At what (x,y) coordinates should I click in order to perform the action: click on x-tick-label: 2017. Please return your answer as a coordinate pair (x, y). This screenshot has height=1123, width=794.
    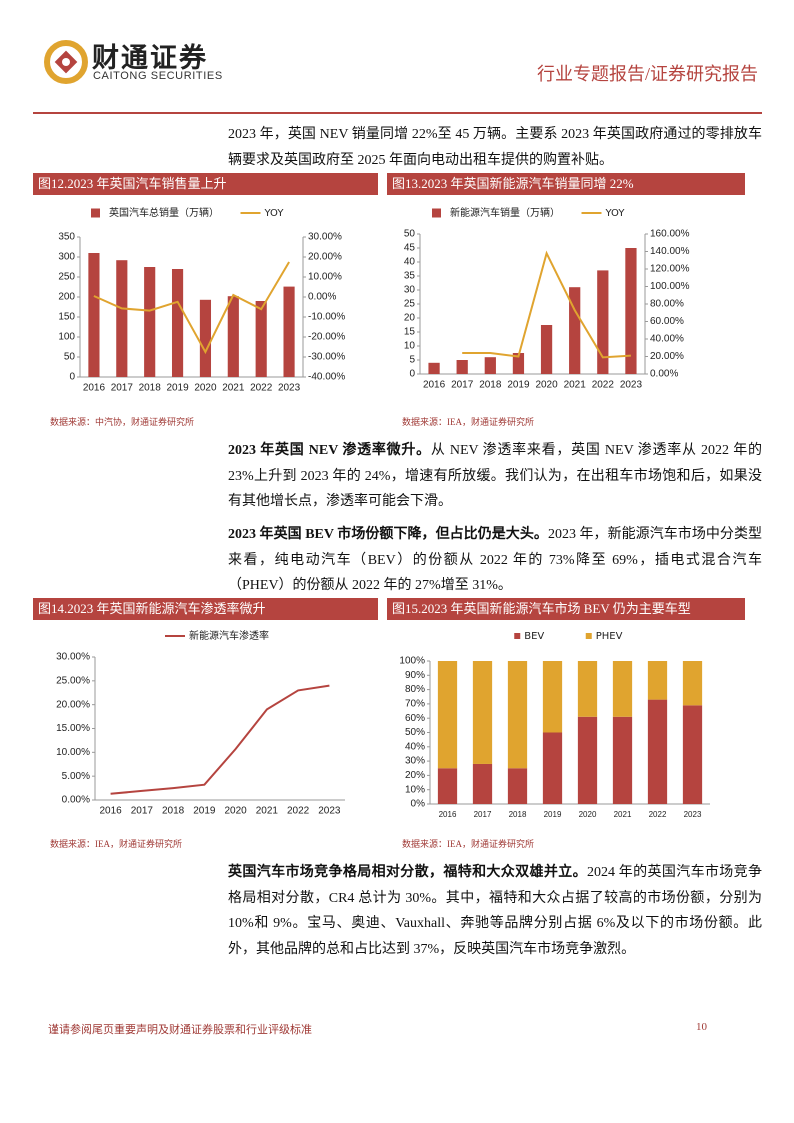
    Looking at the image, I should click on (462, 385).